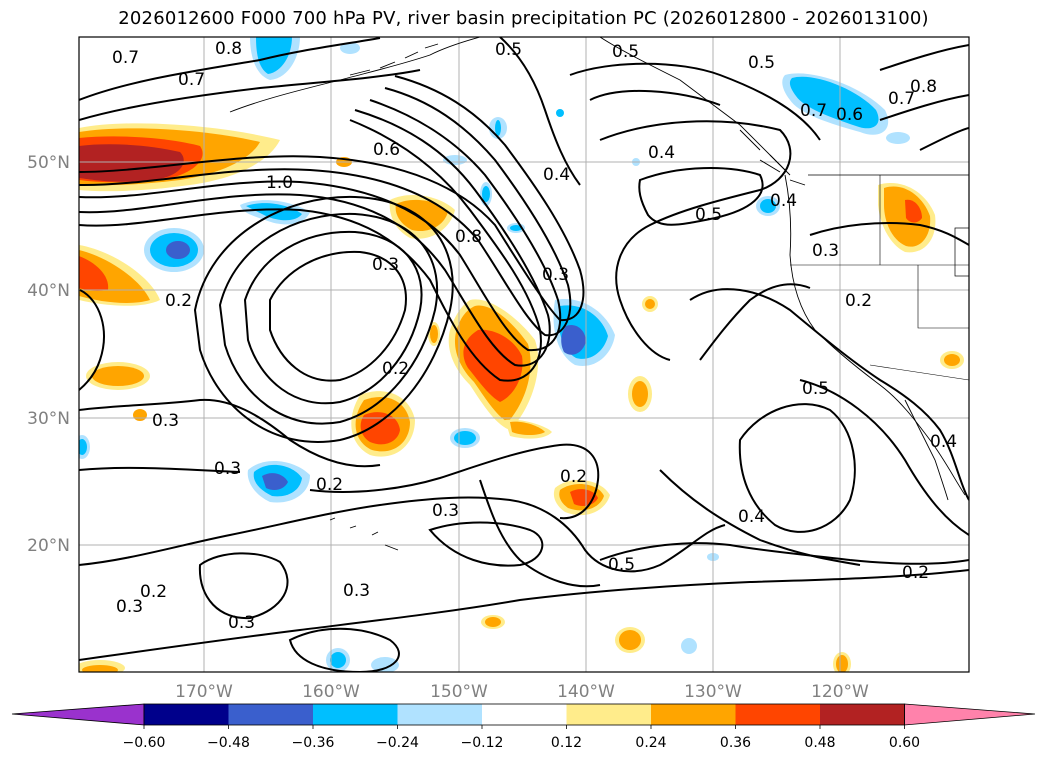  What do you see at coordinates (772, 157) in the screenshot?
I see `coastline-bc-islands` at bounding box center [772, 157].